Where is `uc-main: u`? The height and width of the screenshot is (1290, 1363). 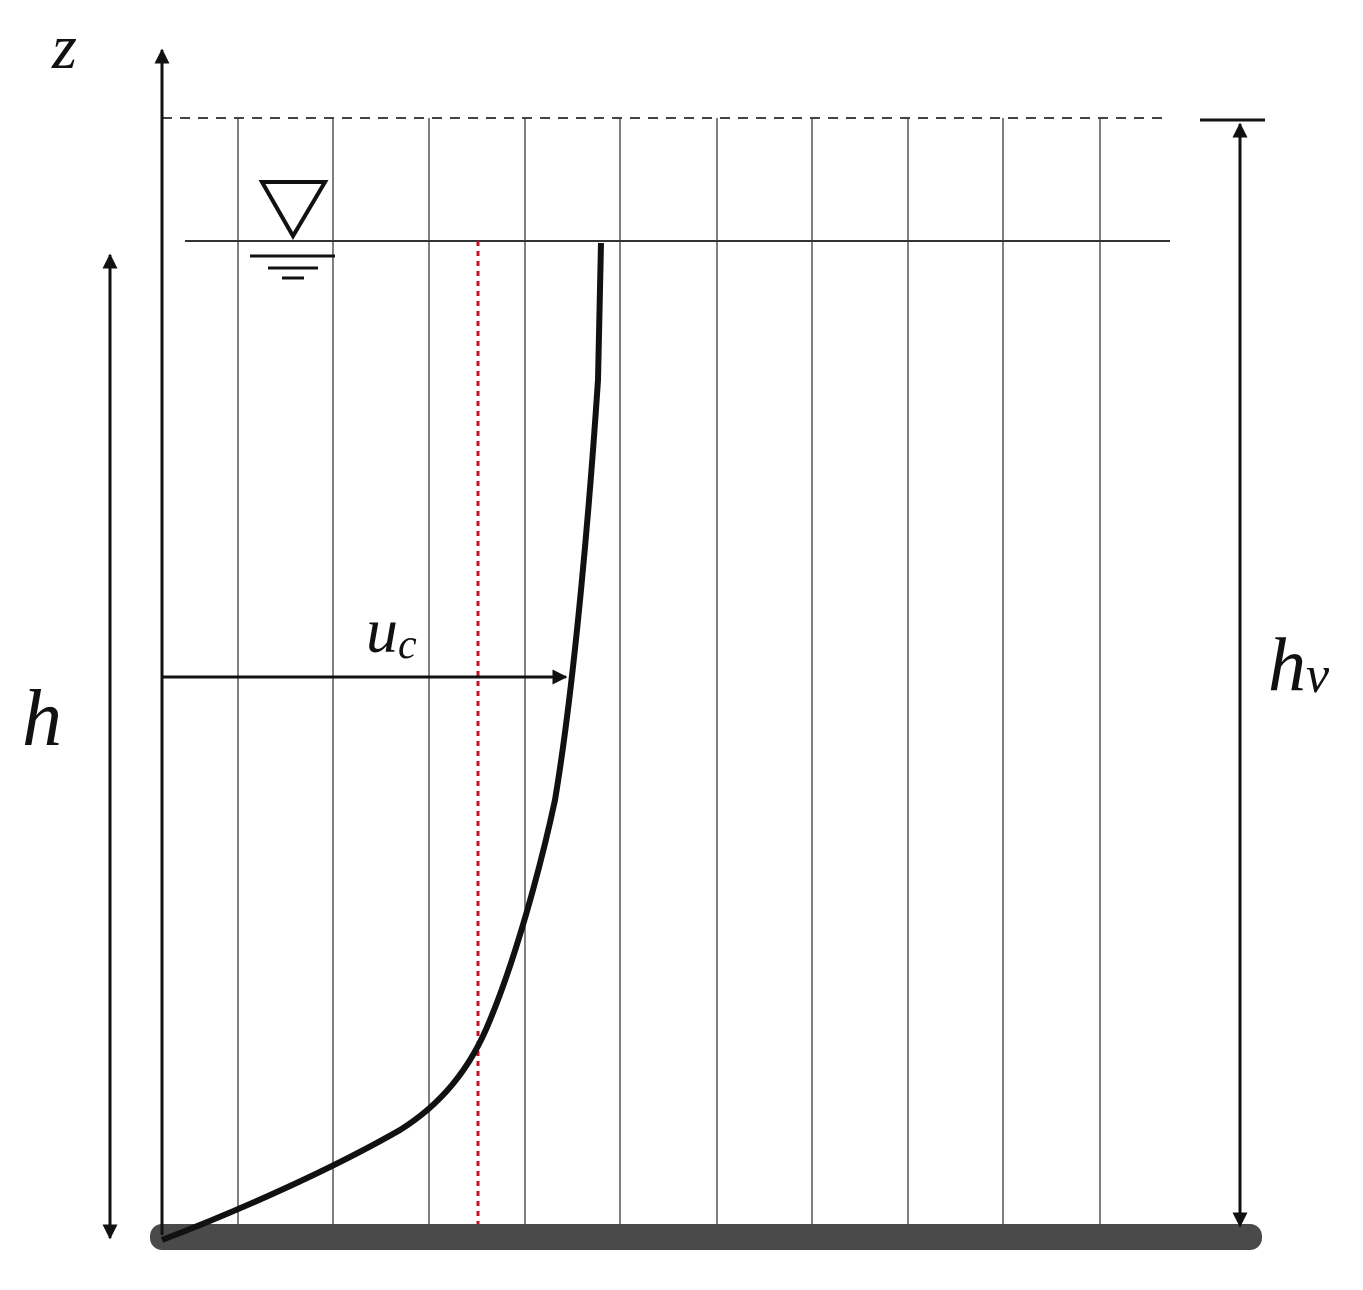
uc-main: u is located at coordinates (382, 630).